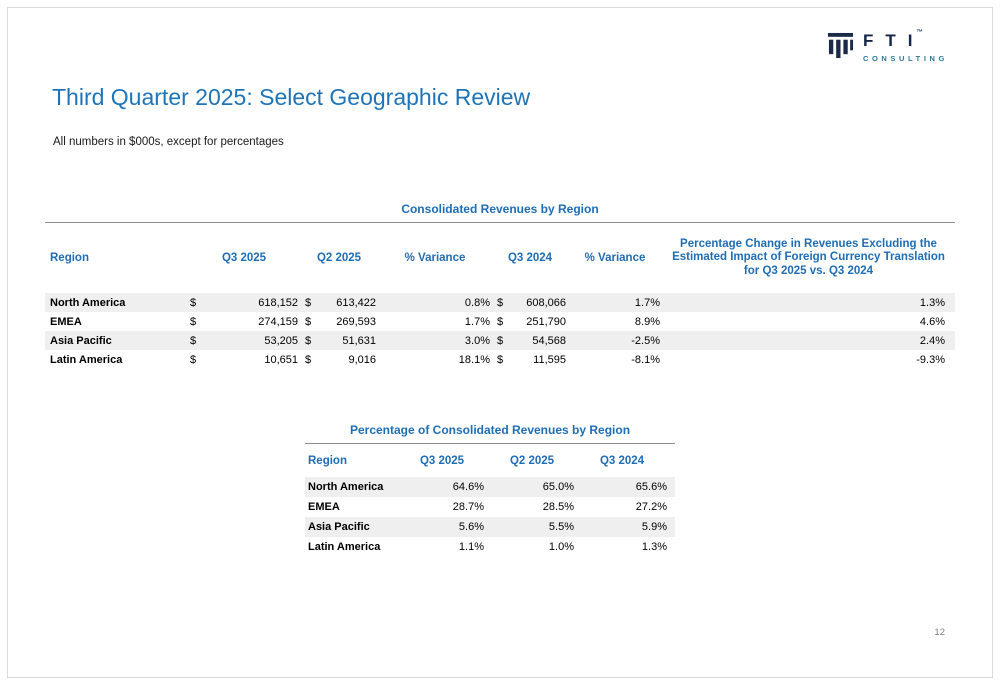 This screenshot has width=1000, height=685. Describe the element at coordinates (561, 527) in the screenshot. I see `cell-q2-2025: 5.5%` at that location.